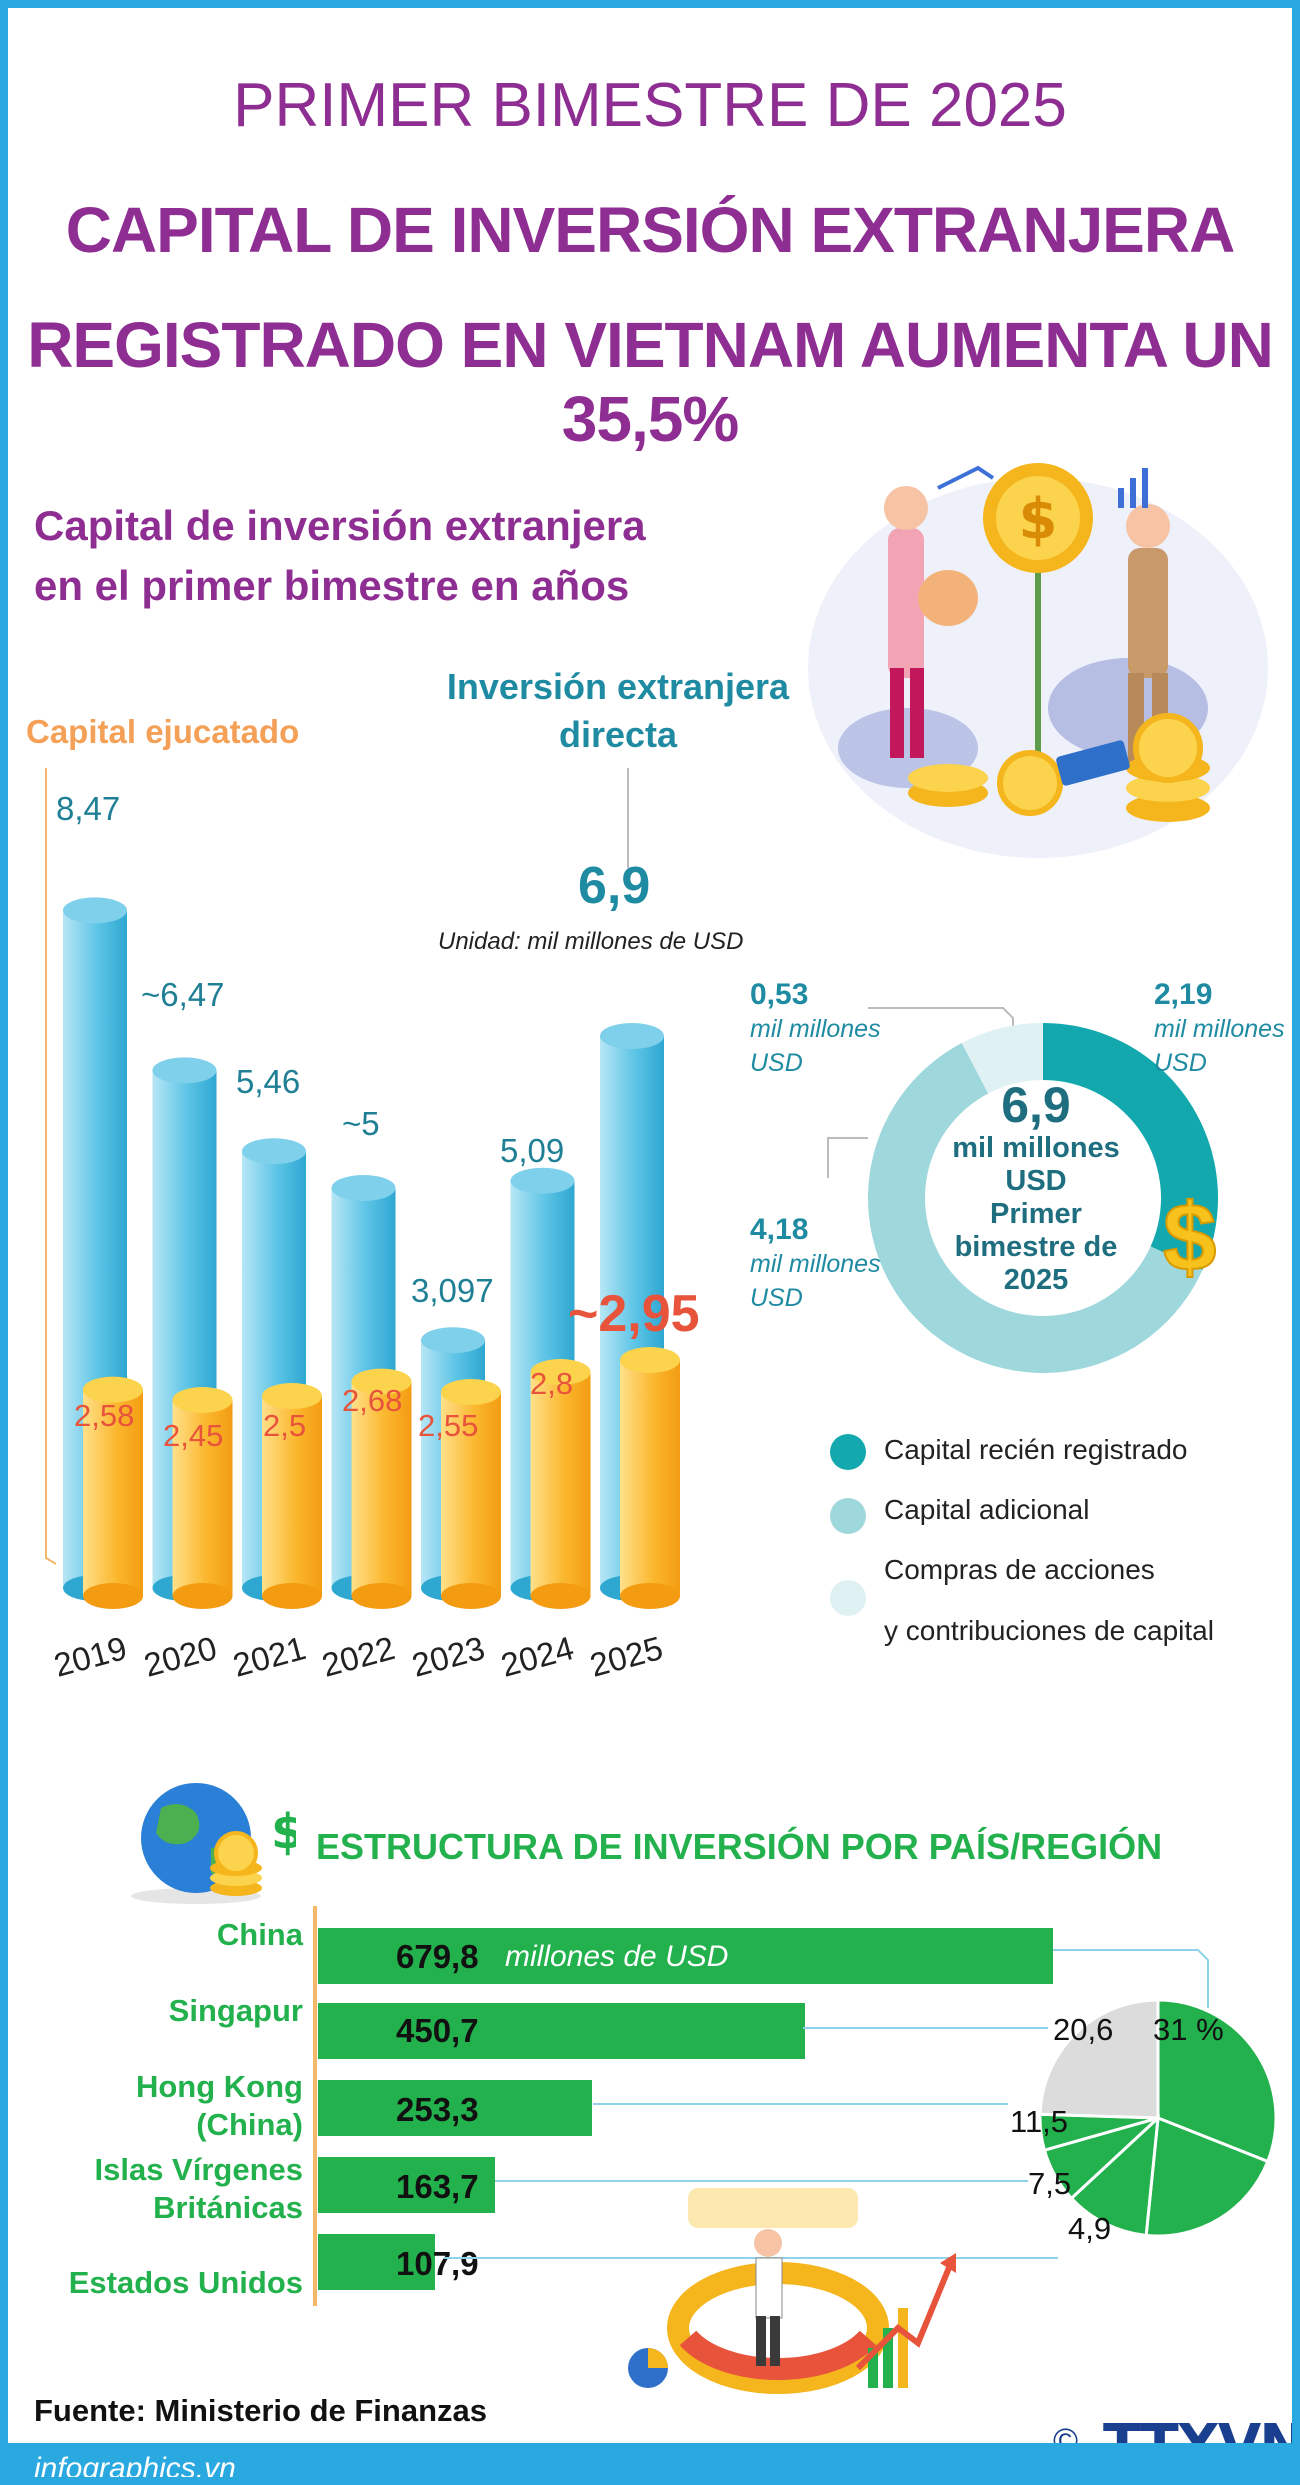 Image resolution: width=1300 pixels, height=2485 pixels. What do you see at coordinates (1188, 2029) in the screenshot?
I see `pie-label-china: 31 %` at bounding box center [1188, 2029].